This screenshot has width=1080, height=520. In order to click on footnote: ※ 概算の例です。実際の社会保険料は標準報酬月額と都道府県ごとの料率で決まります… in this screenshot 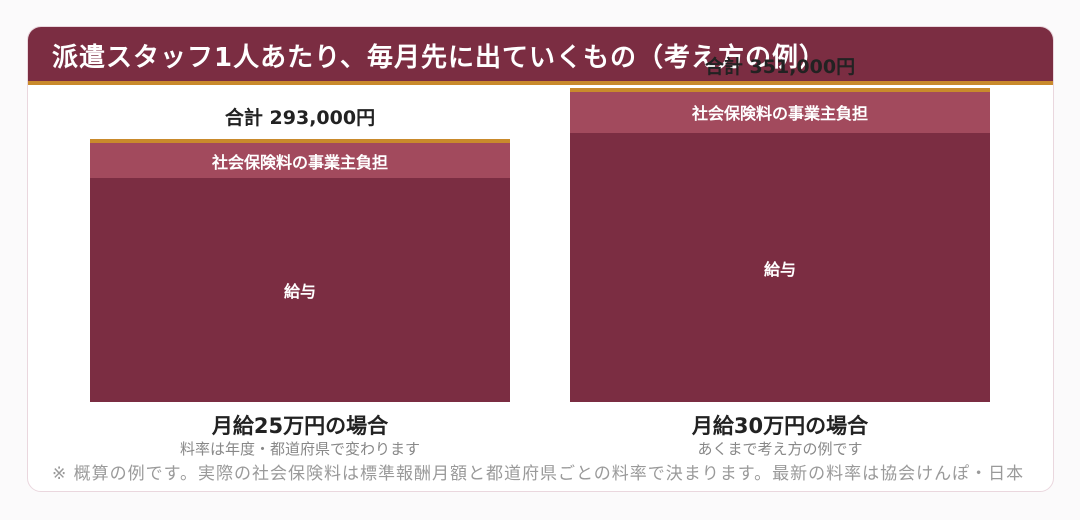, I will do `click(538, 474)`.